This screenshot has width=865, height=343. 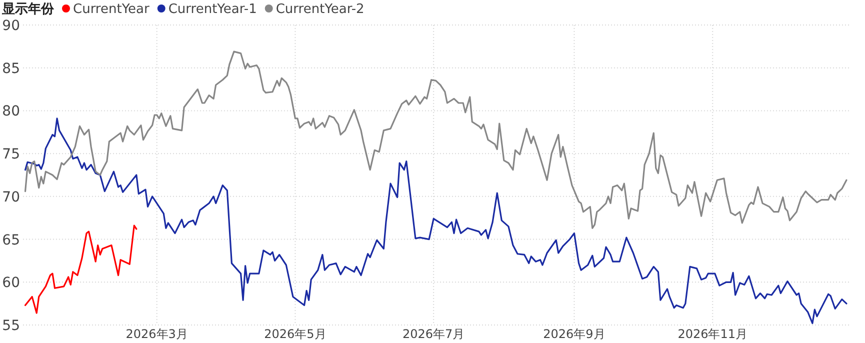 I want to click on legend-label: CurrentYear-2, so click(x=320, y=9).